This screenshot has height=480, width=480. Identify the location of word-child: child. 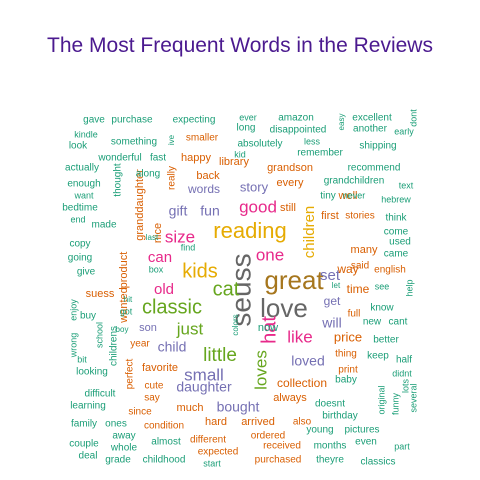
(172, 347).